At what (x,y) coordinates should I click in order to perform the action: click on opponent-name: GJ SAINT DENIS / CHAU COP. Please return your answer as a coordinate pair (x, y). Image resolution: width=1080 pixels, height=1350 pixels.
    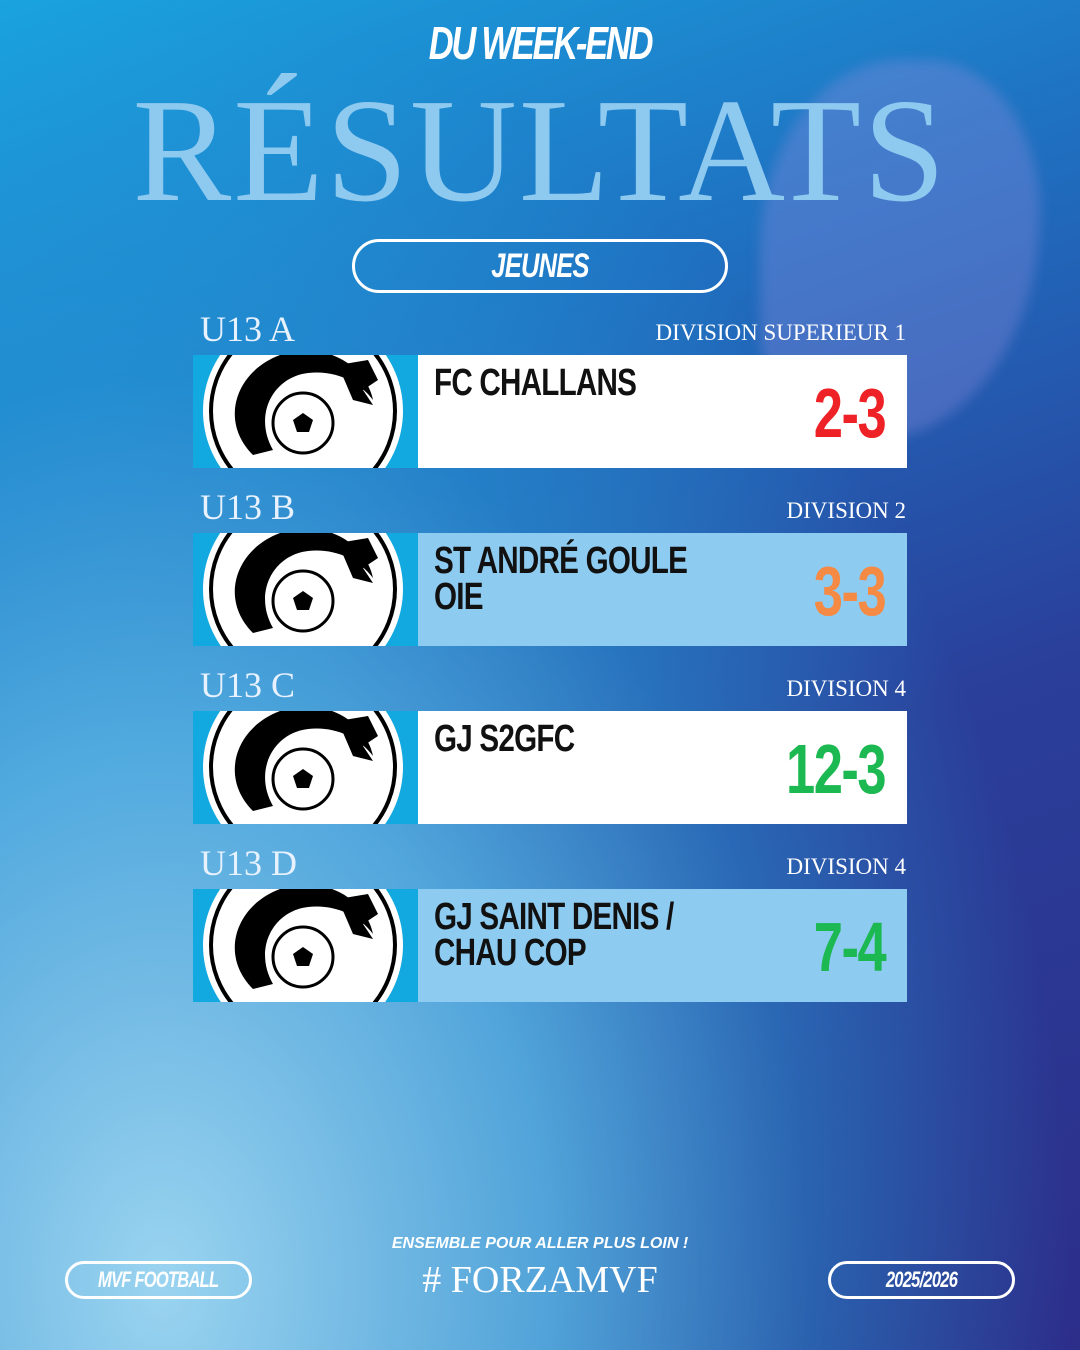
    Looking at the image, I should click on (554, 935).